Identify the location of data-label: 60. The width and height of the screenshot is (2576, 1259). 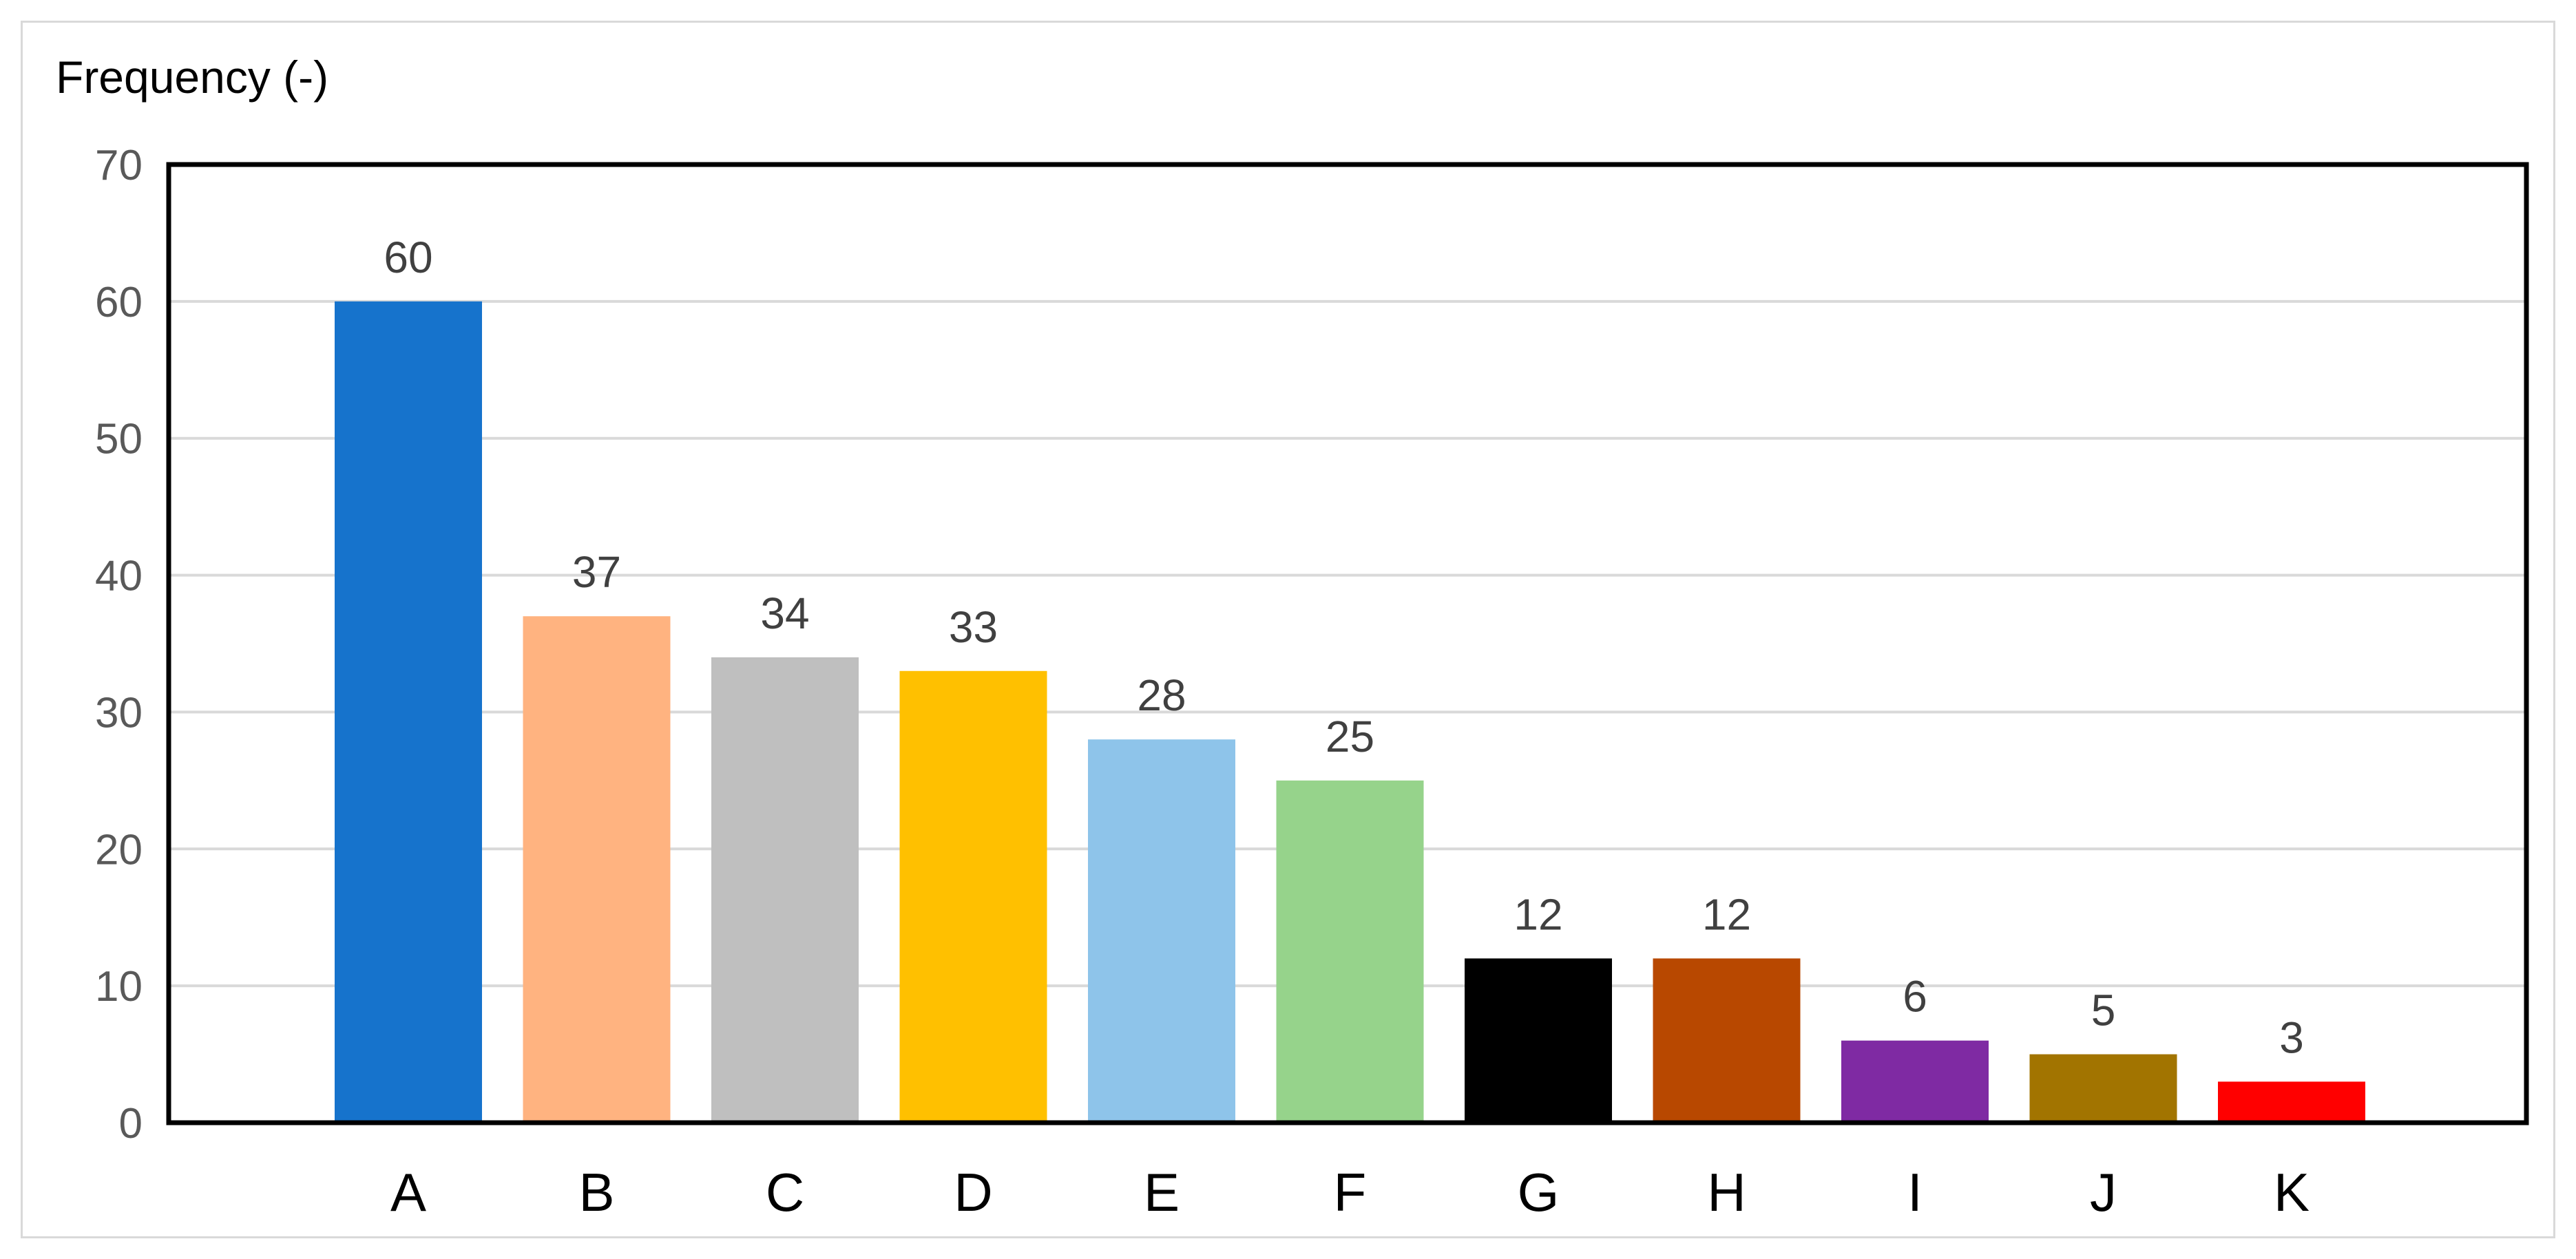
(408, 257).